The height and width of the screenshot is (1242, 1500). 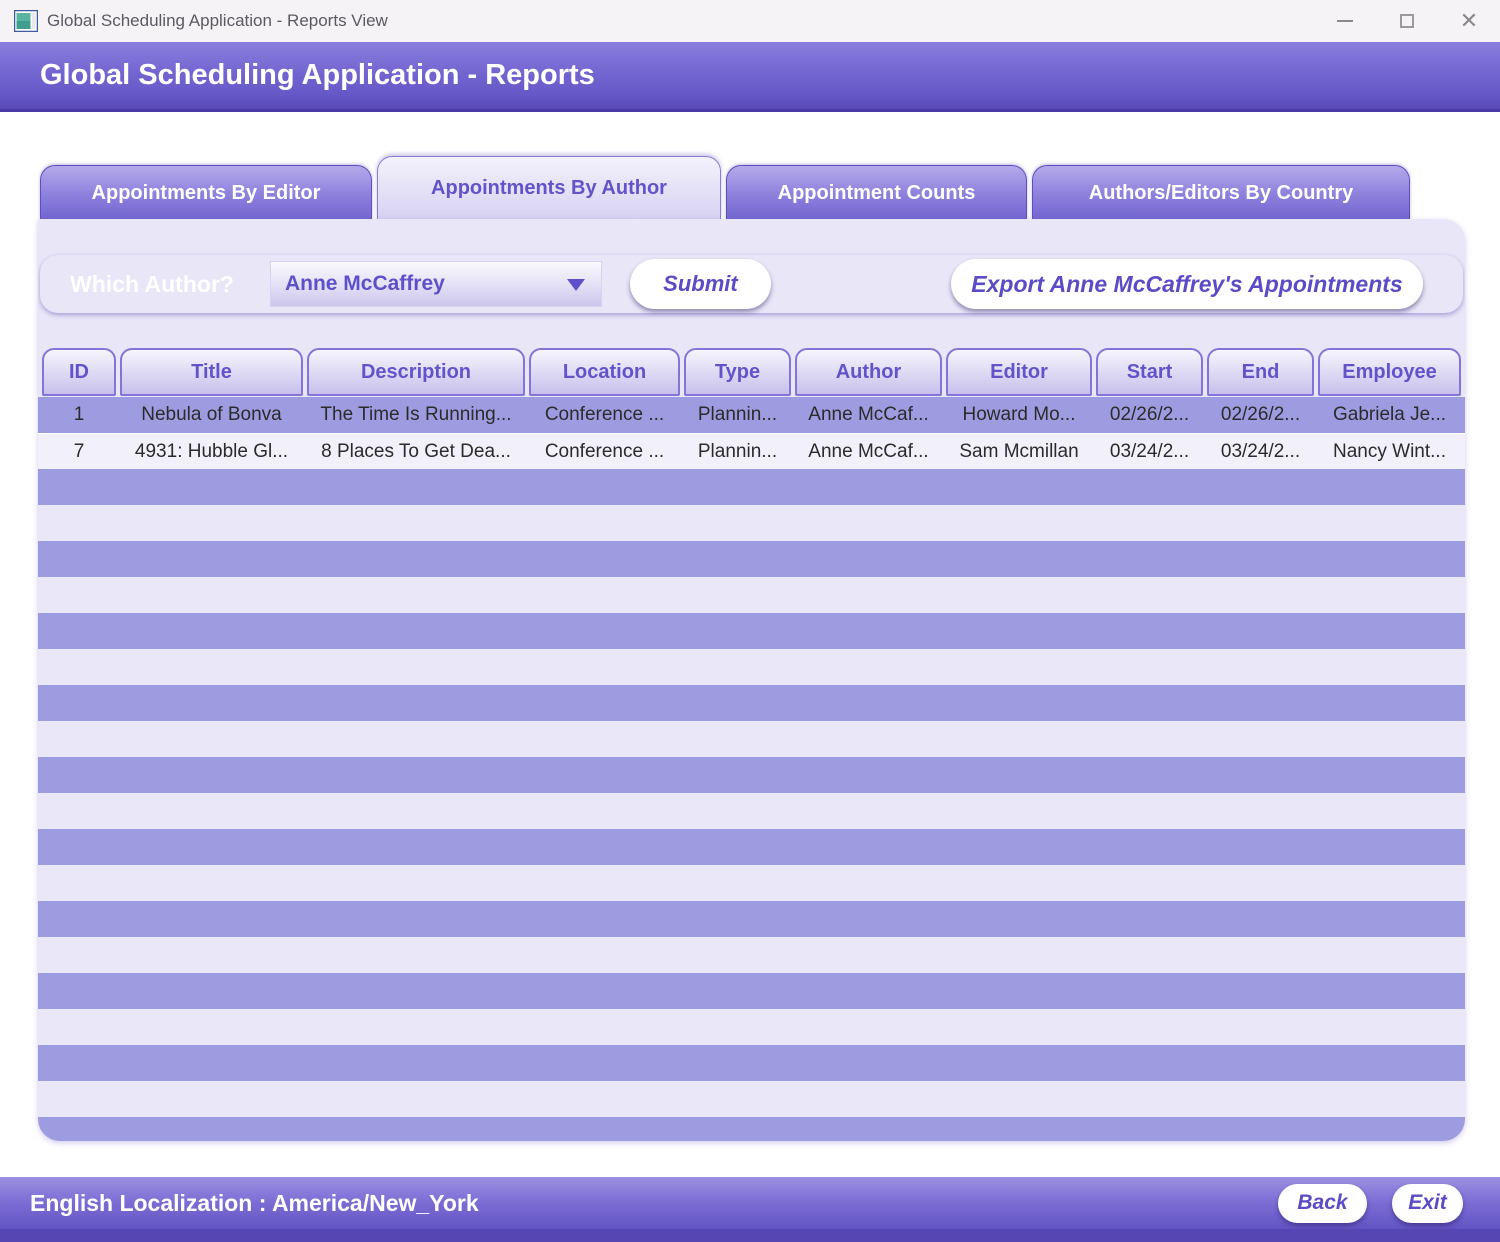 I want to click on submit-button: Submit, so click(x=700, y=284).